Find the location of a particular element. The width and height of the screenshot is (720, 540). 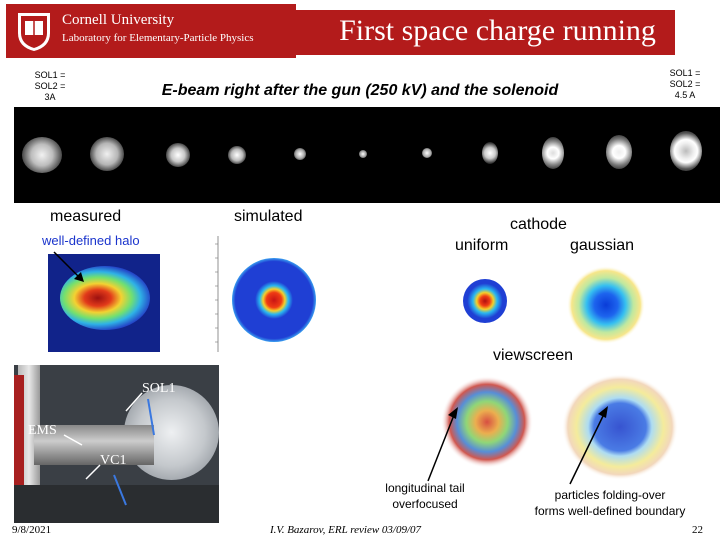

photo-label-ems: EMS is located at coordinates (42, 430).